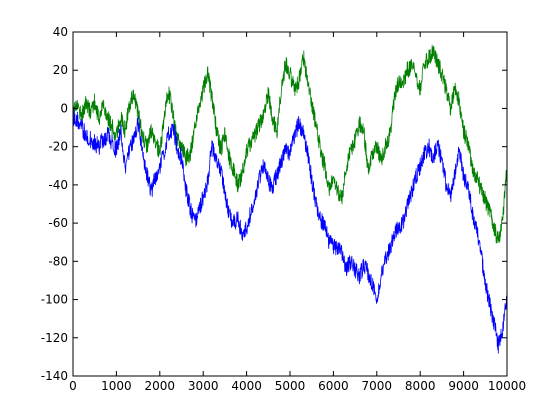  What do you see at coordinates (54, 338) in the screenshot?
I see `y-tick-label-1: -120` at bounding box center [54, 338].